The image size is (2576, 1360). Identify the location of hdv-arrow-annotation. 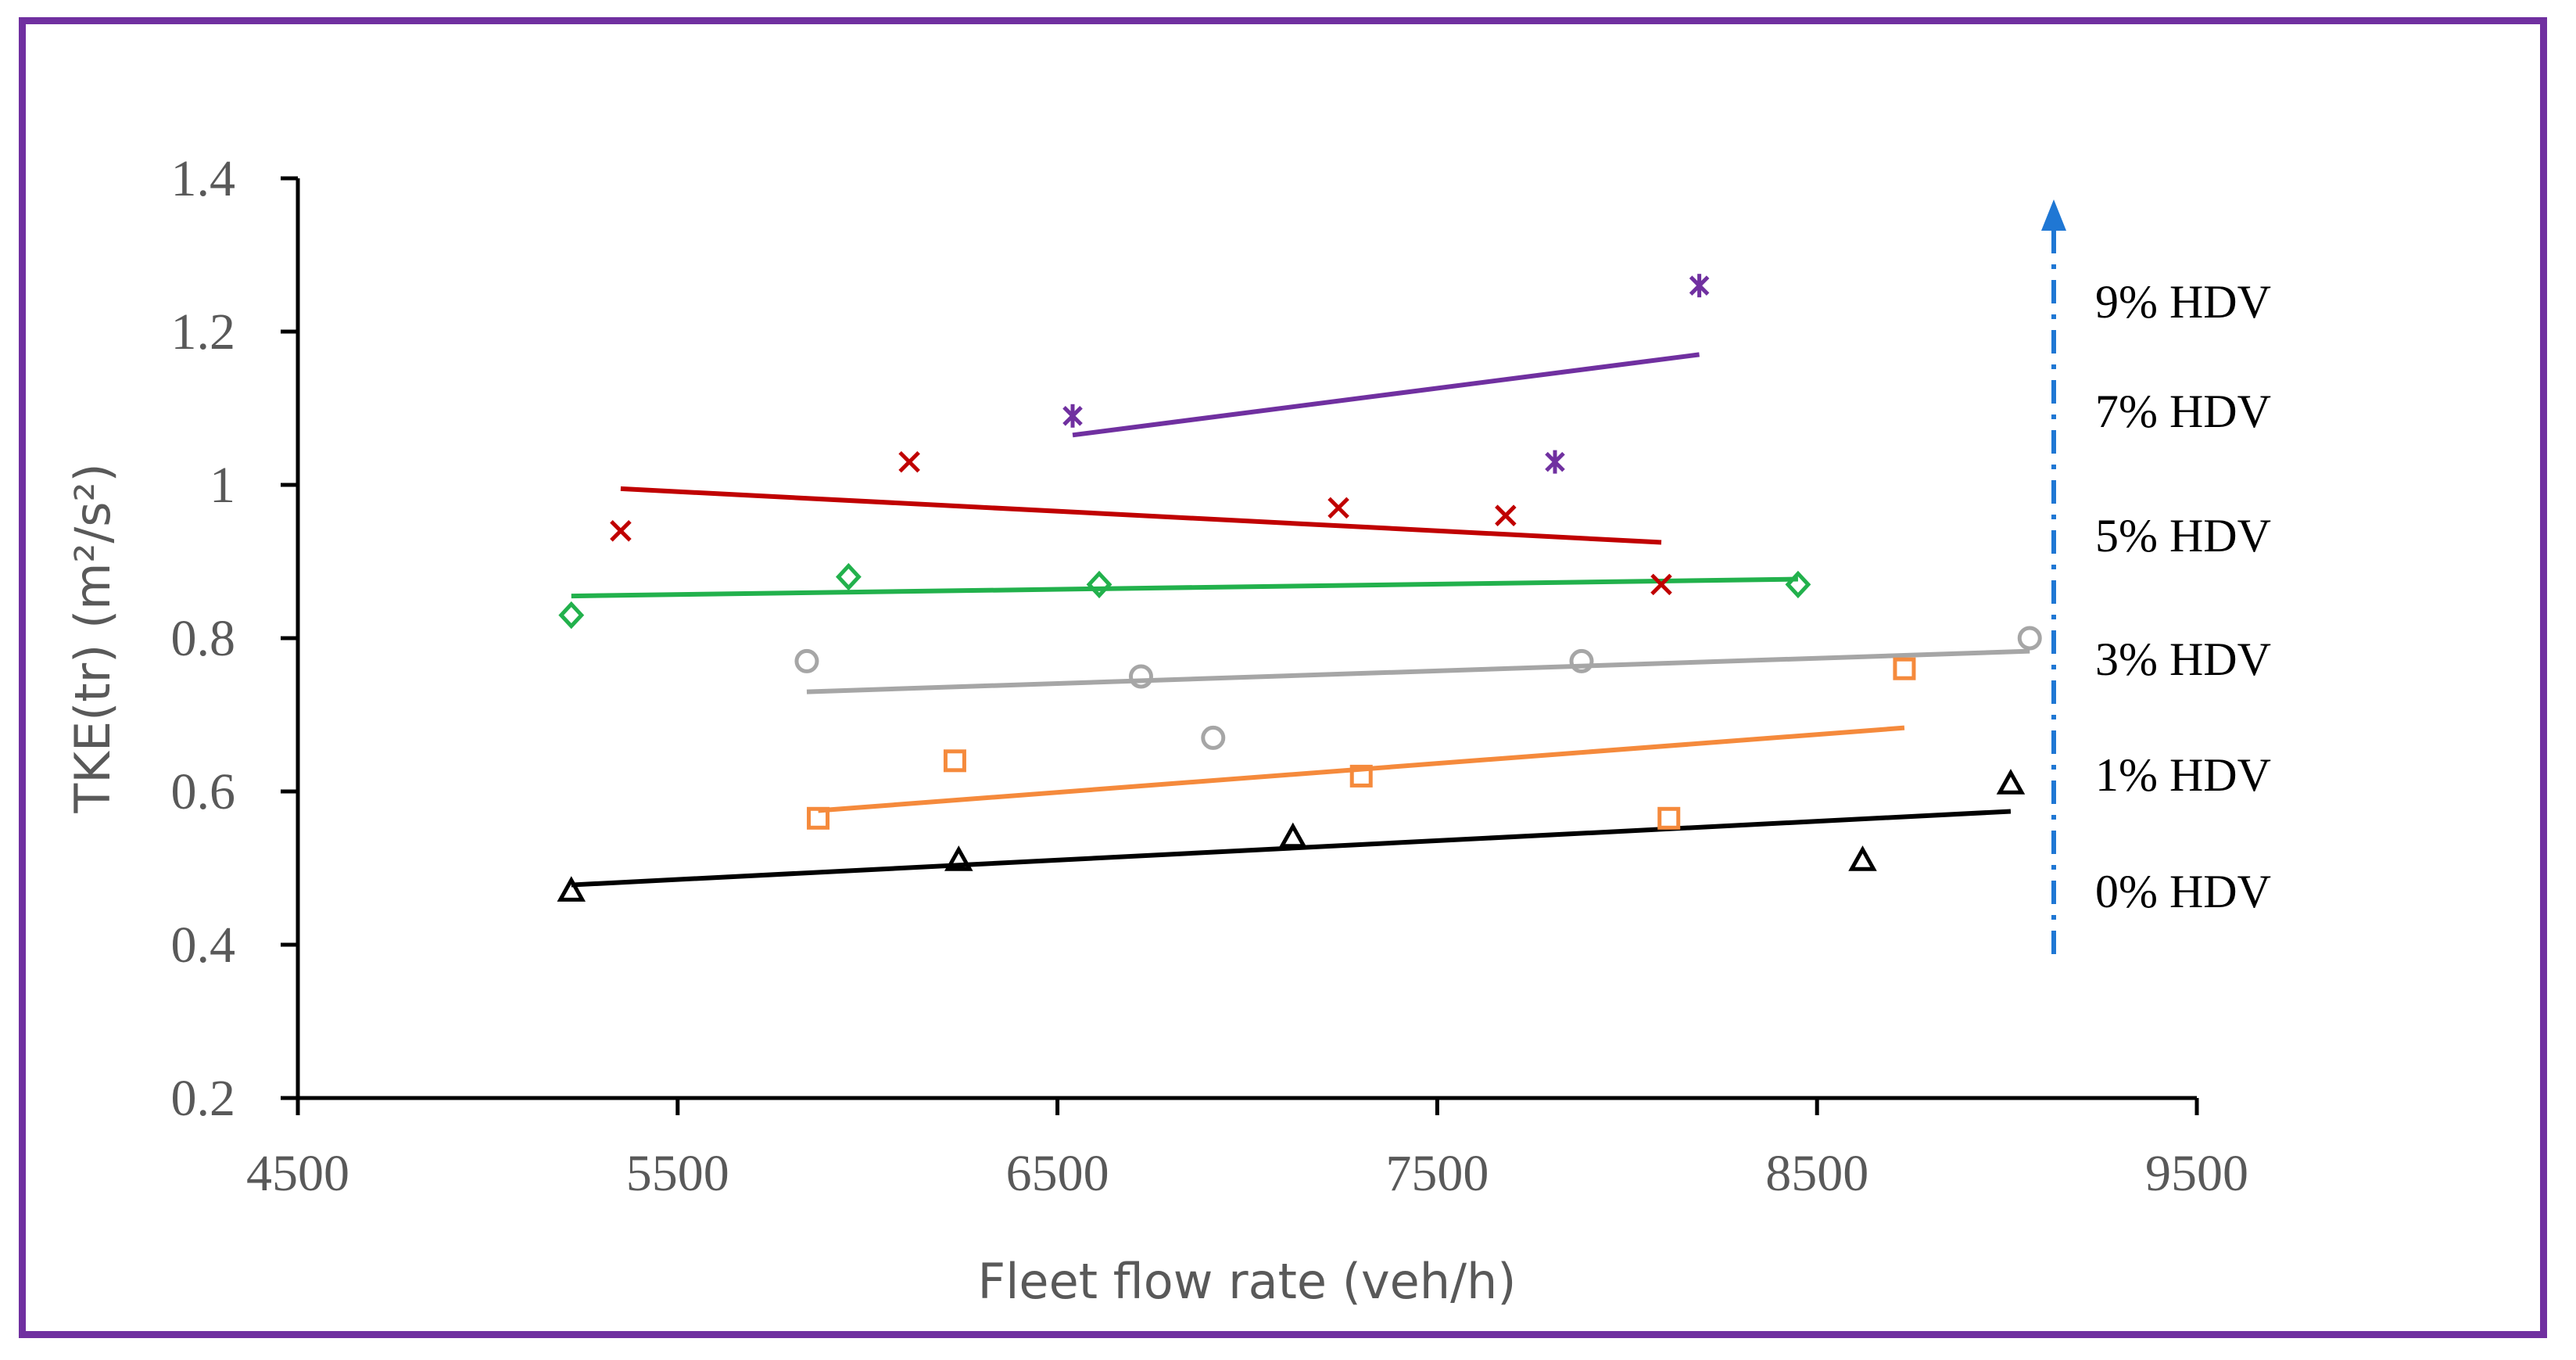
(2053, 576).